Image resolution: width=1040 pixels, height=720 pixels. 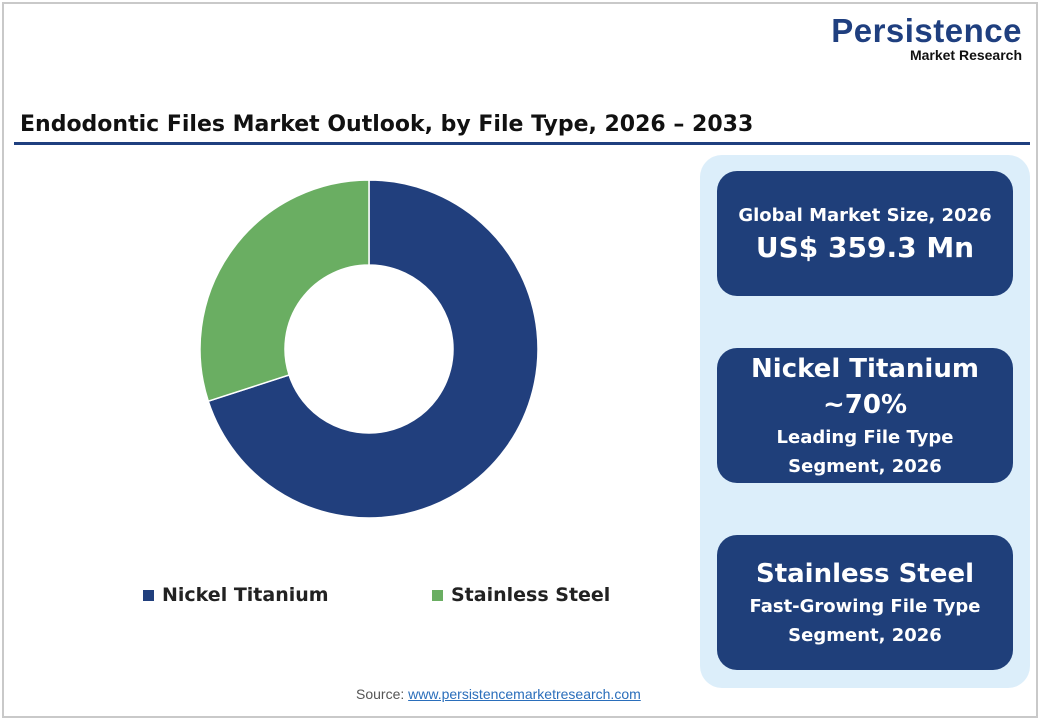 I want to click on card-title: Nickel Titanium, so click(x=865, y=368).